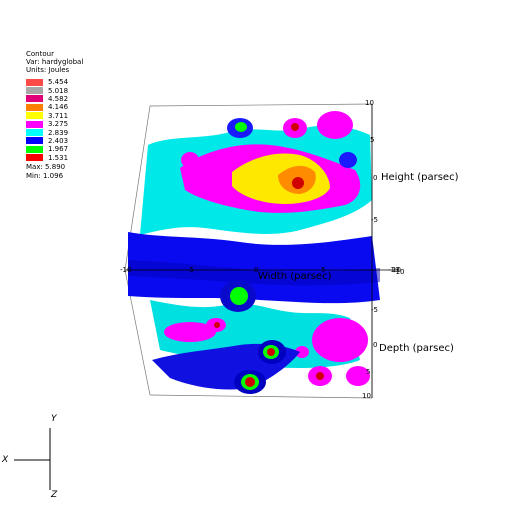 Image resolution: width=512 pixels, height=512 pixels. Describe the element at coordinates (55, 62) in the screenshot. I see `legend-variable: Var: hardyglobal` at that location.